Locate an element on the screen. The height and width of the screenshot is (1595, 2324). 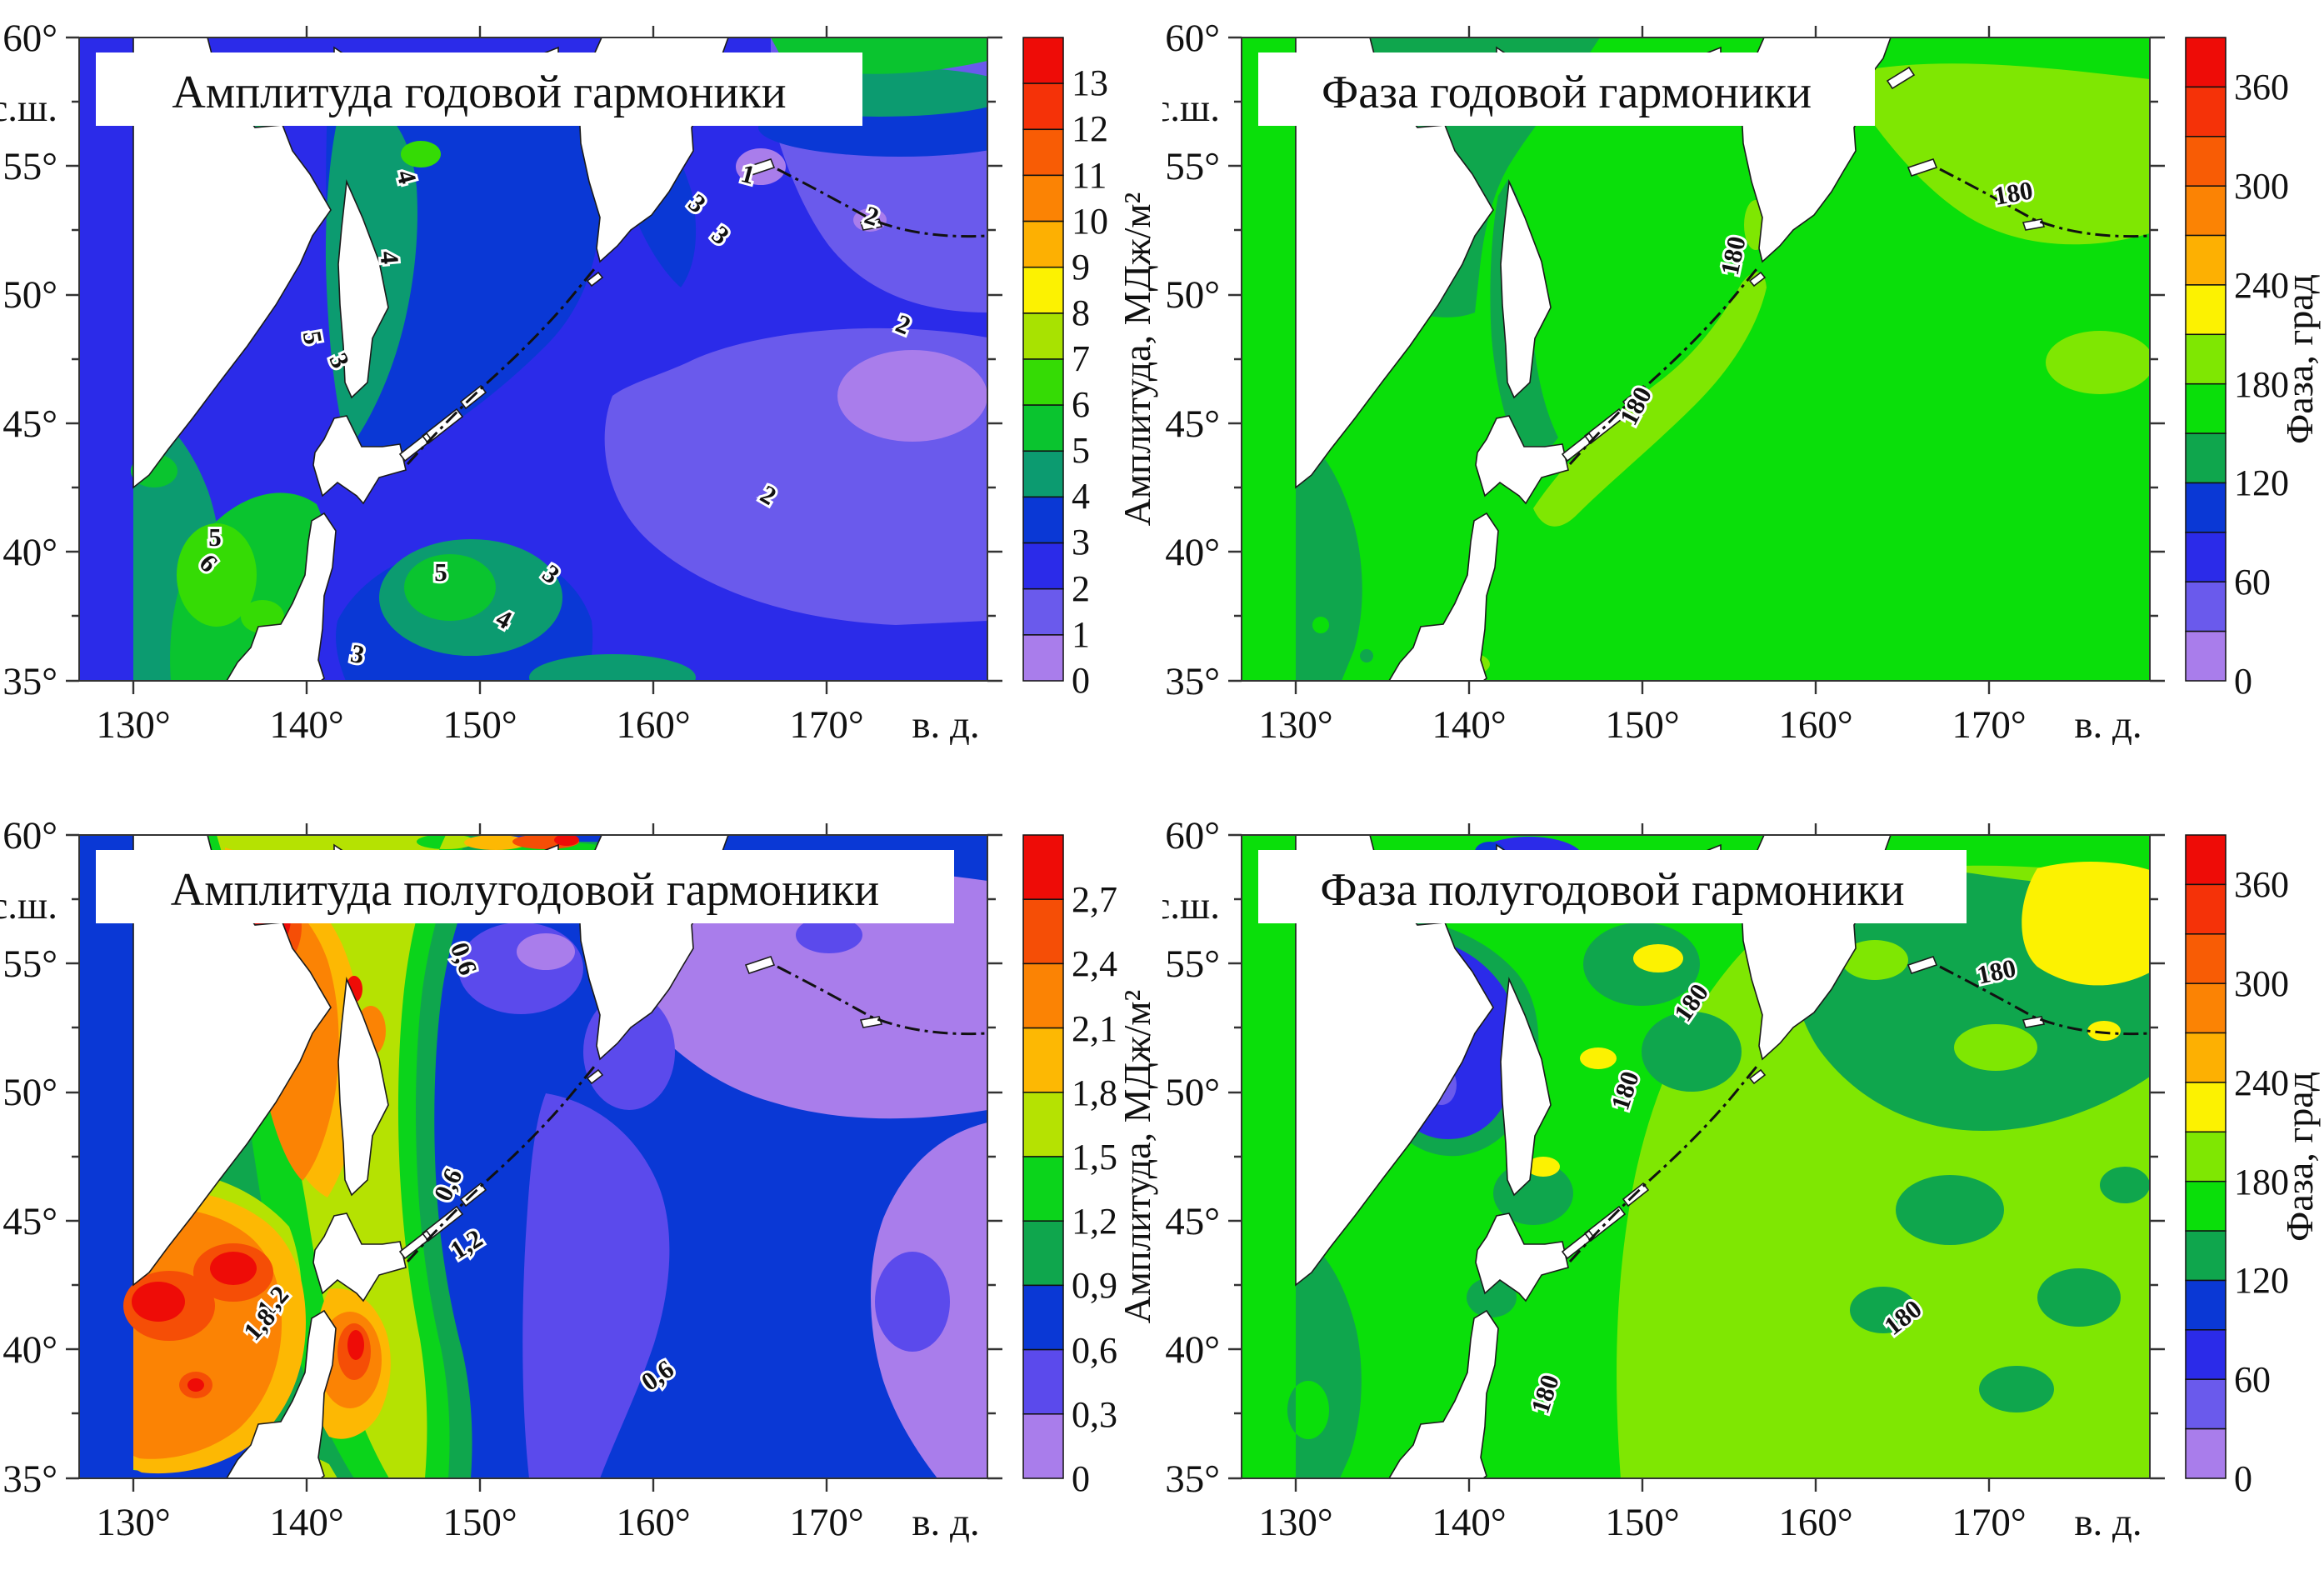
colorbar-tick-label: 240 is located at coordinates (2261, 285).